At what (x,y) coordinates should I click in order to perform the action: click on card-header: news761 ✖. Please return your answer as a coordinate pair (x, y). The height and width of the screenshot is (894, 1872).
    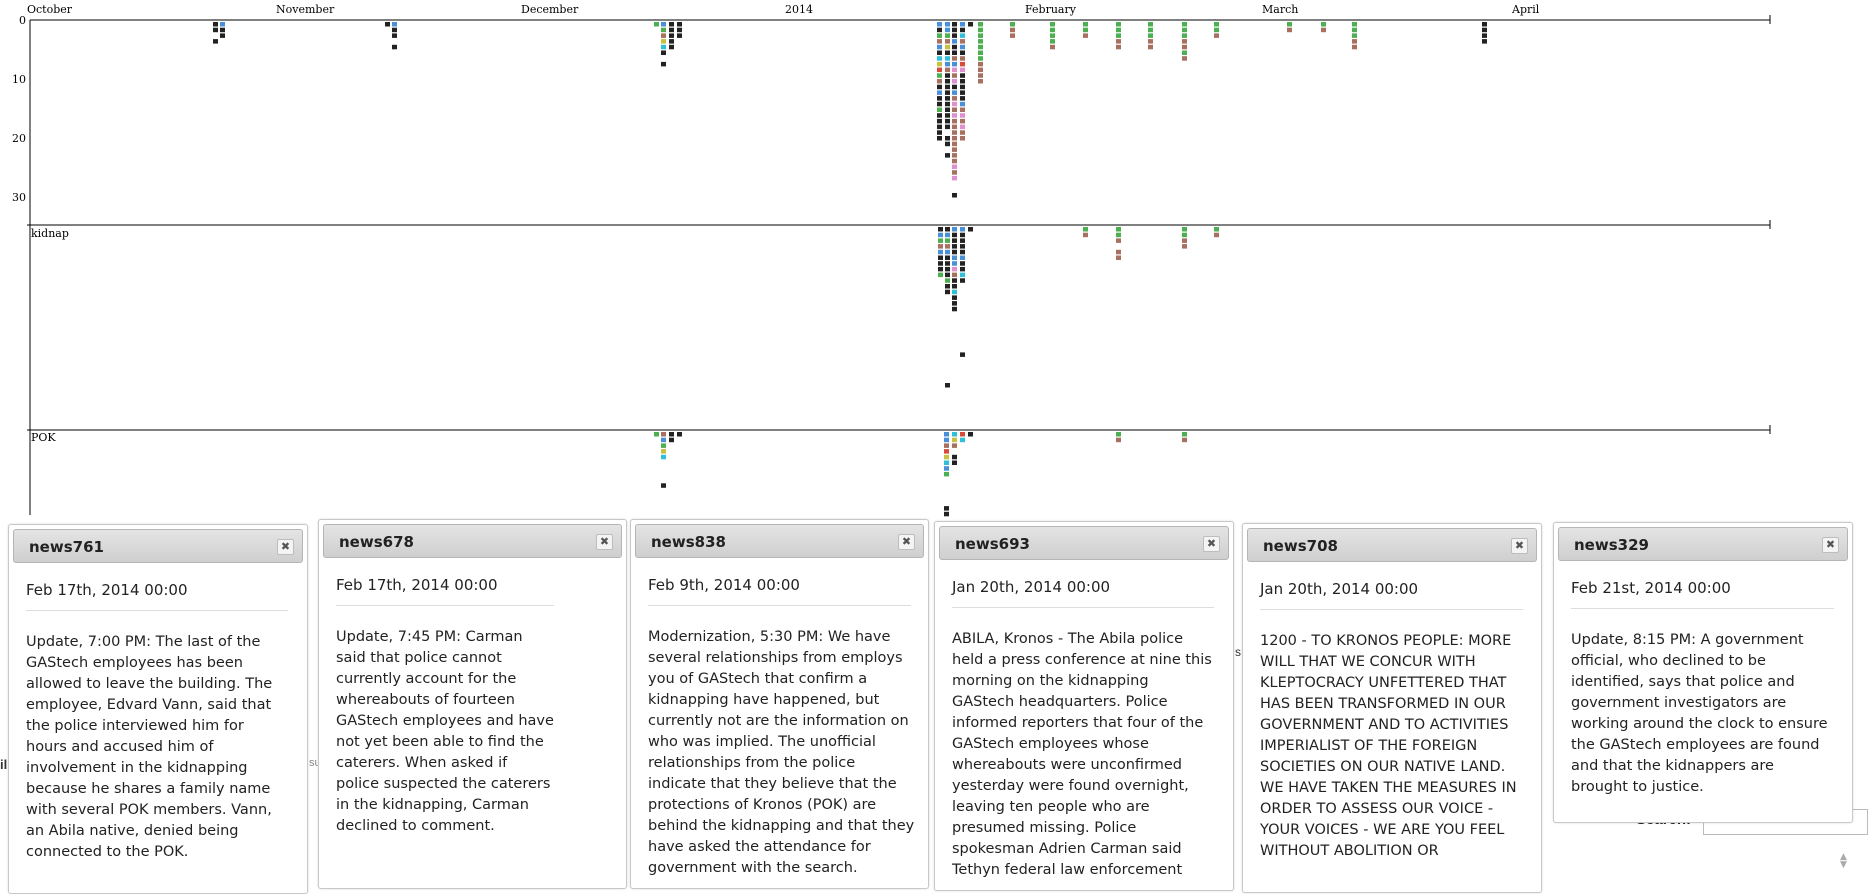
    Looking at the image, I should click on (158, 546).